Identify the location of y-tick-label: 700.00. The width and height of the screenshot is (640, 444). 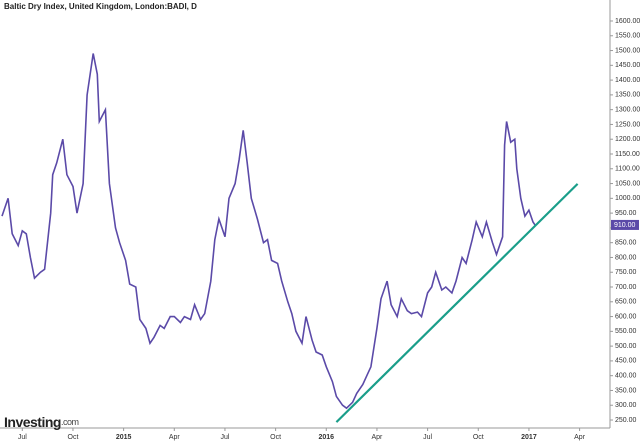
(626, 287).